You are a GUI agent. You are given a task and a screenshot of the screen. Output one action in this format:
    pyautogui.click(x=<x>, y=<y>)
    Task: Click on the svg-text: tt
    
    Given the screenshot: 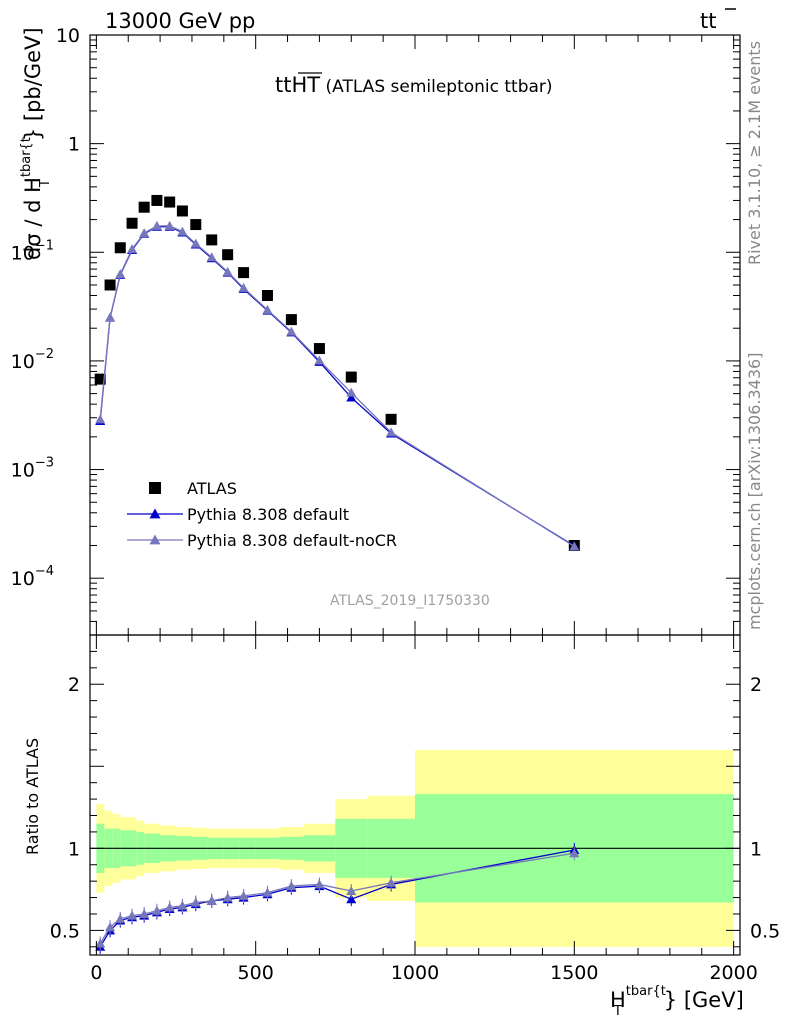 What is the action you would take?
    pyautogui.click(x=708, y=21)
    